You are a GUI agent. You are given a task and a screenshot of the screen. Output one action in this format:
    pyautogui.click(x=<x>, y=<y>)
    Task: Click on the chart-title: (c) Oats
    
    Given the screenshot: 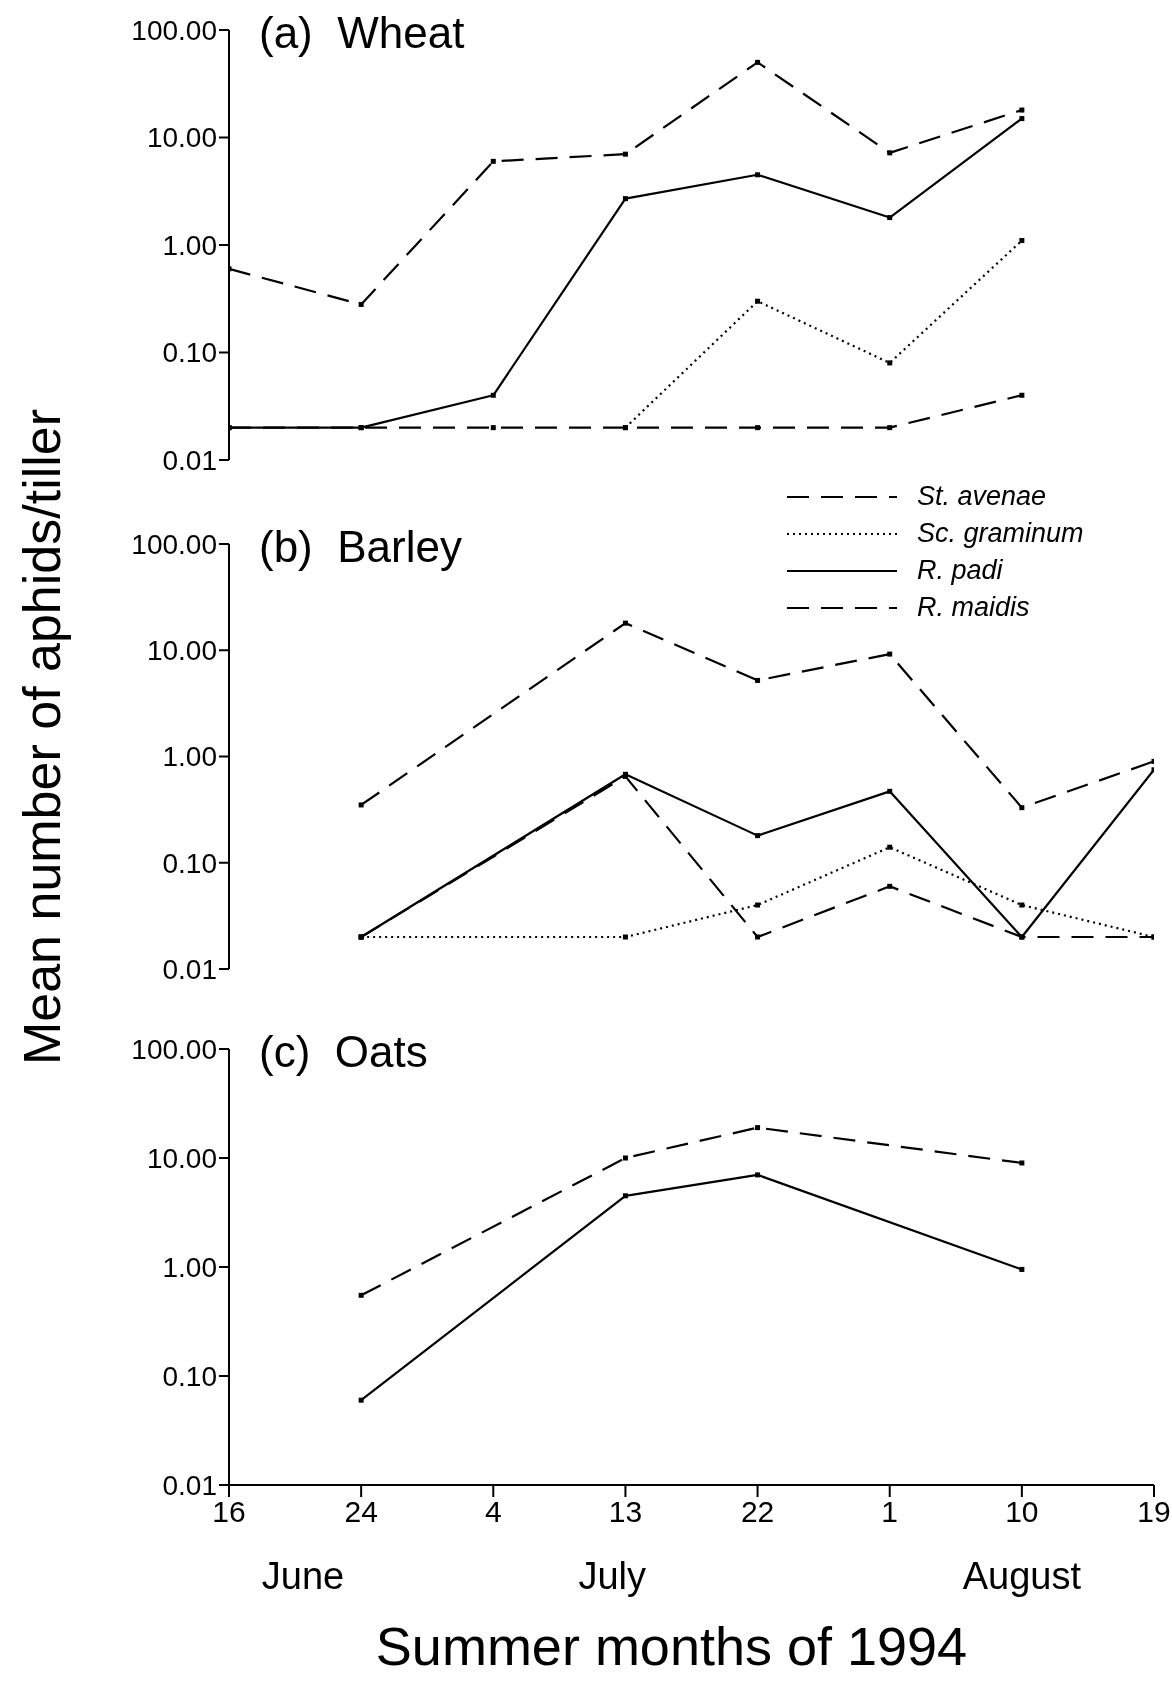 What is the action you would take?
    pyautogui.click(x=343, y=1052)
    